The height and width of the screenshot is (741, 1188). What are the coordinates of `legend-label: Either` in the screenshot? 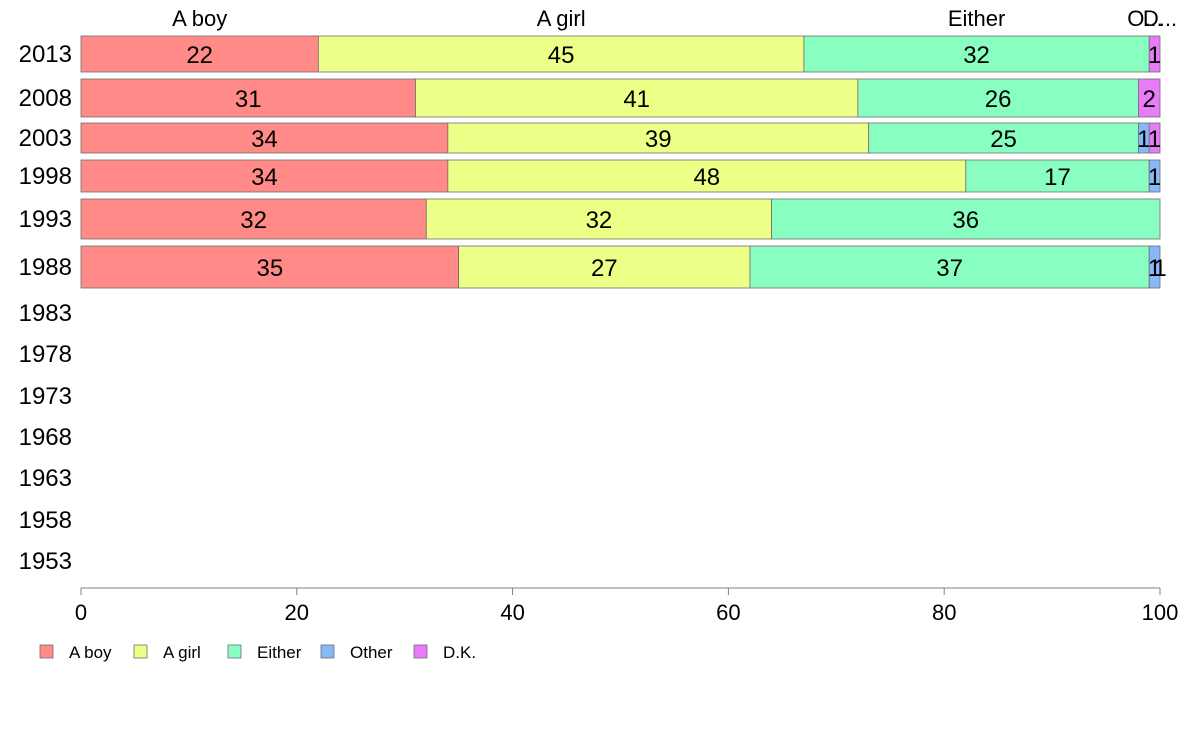 It's located at (279, 652).